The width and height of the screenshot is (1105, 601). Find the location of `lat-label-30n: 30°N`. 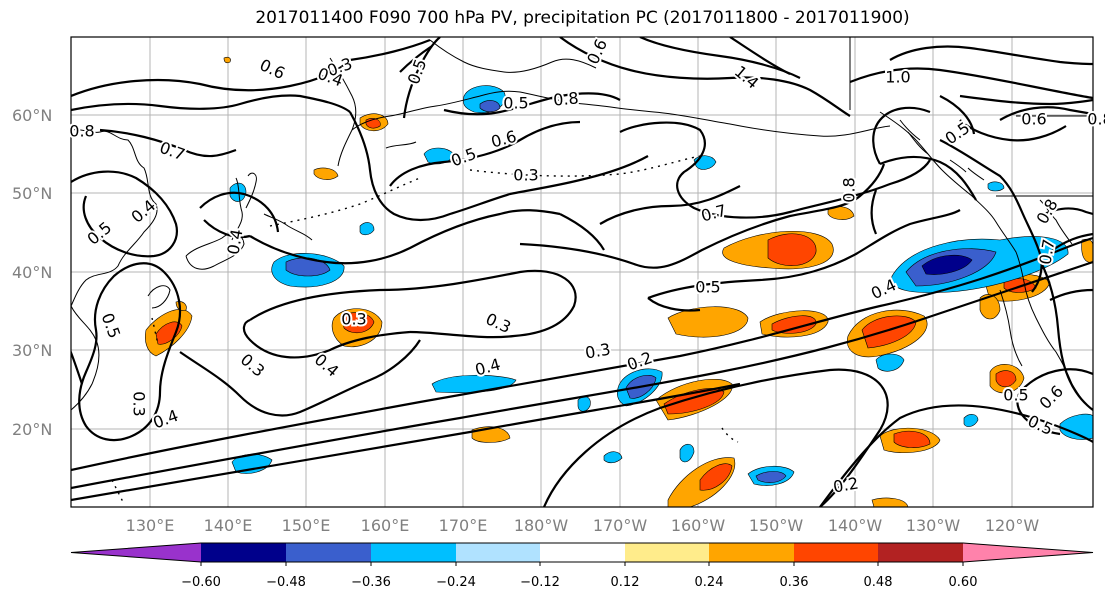

lat-label-30n: 30°N is located at coordinates (32, 350).